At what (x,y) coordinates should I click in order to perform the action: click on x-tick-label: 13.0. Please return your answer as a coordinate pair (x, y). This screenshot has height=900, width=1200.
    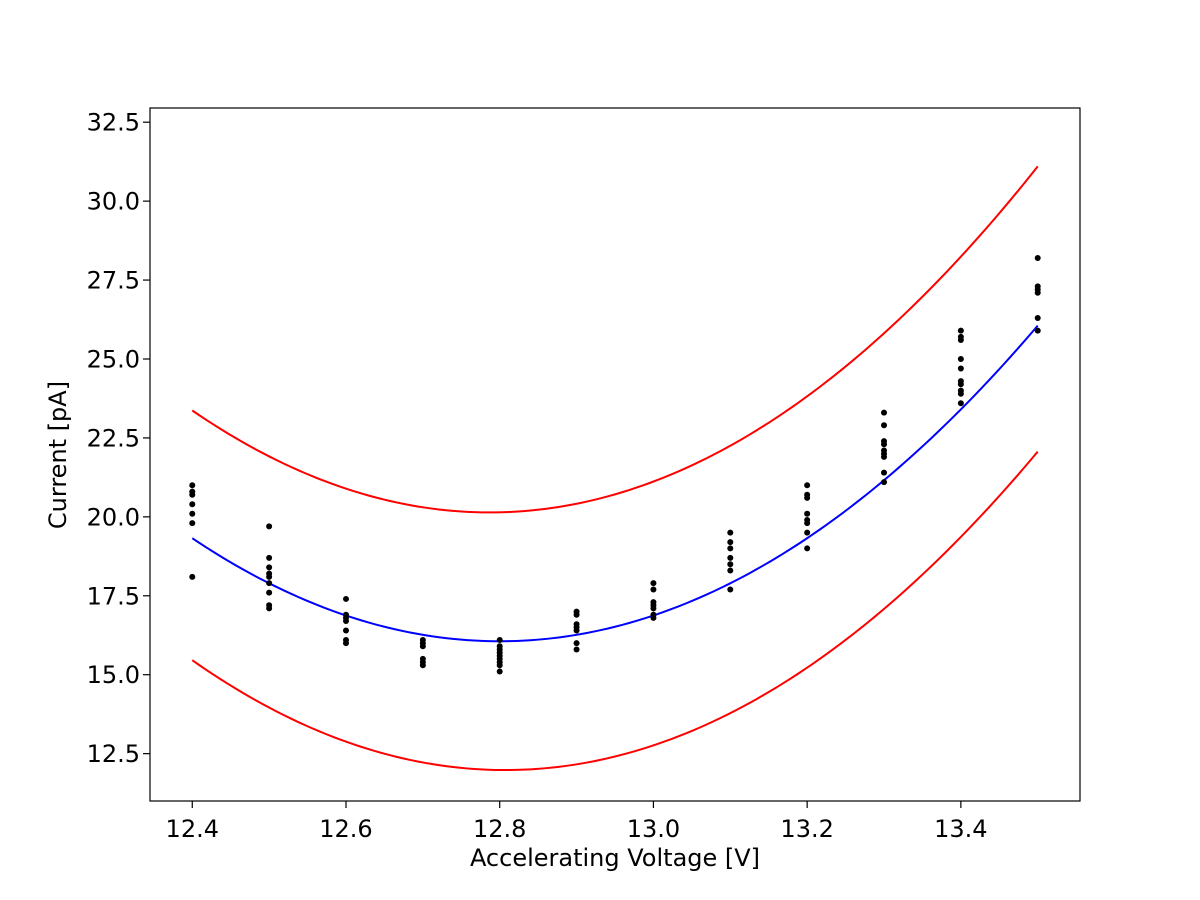
    Looking at the image, I should click on (653, 829).